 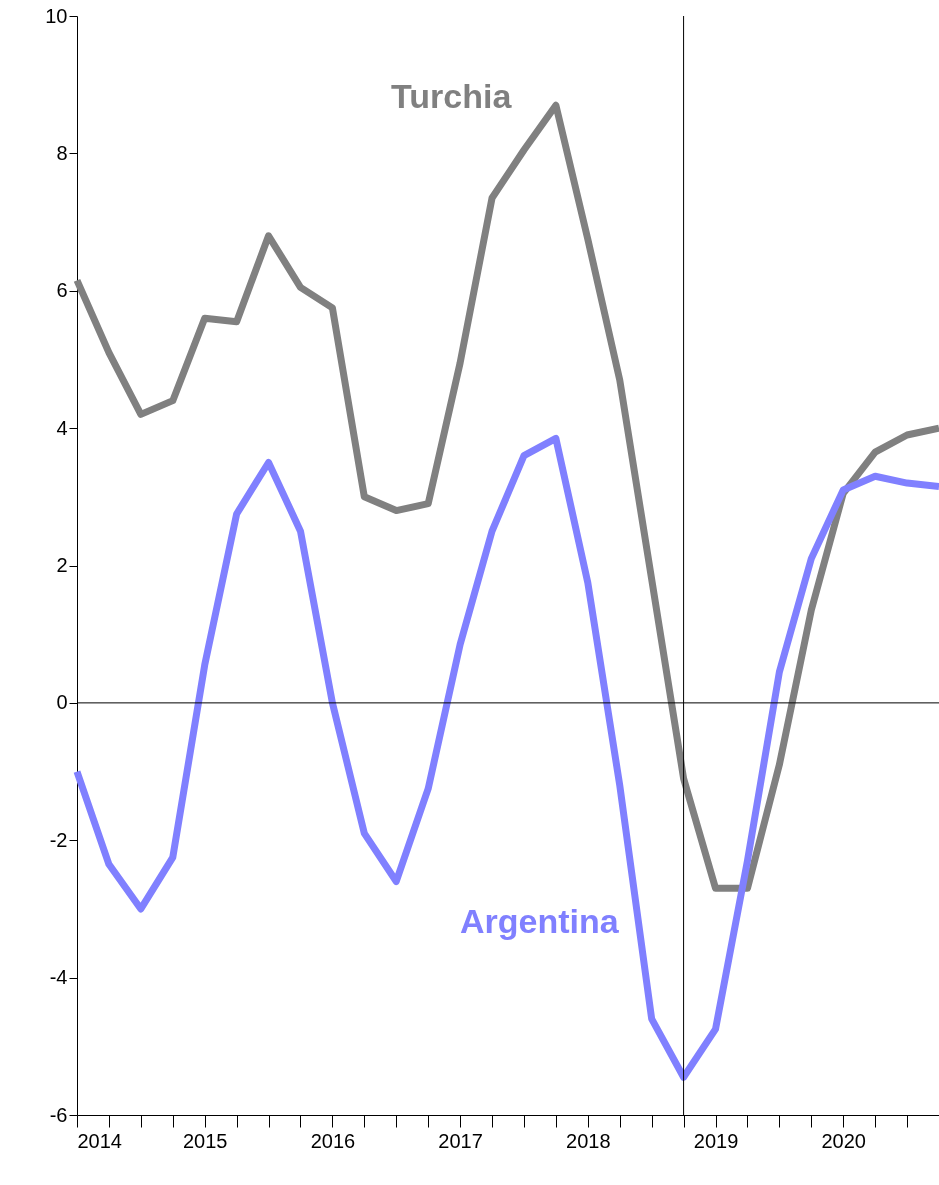 What do you see at coordinates (716, 1140) in the screenshot?
I see `x-tick-label: 2019` at bounding box center [716, 1140].